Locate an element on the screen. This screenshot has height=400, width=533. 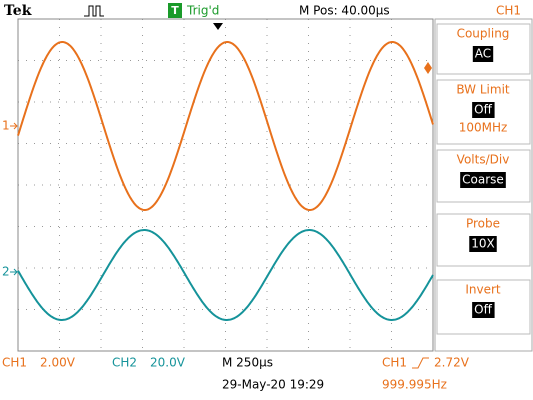
ch1-arrow is located at coordinates (14, 126).